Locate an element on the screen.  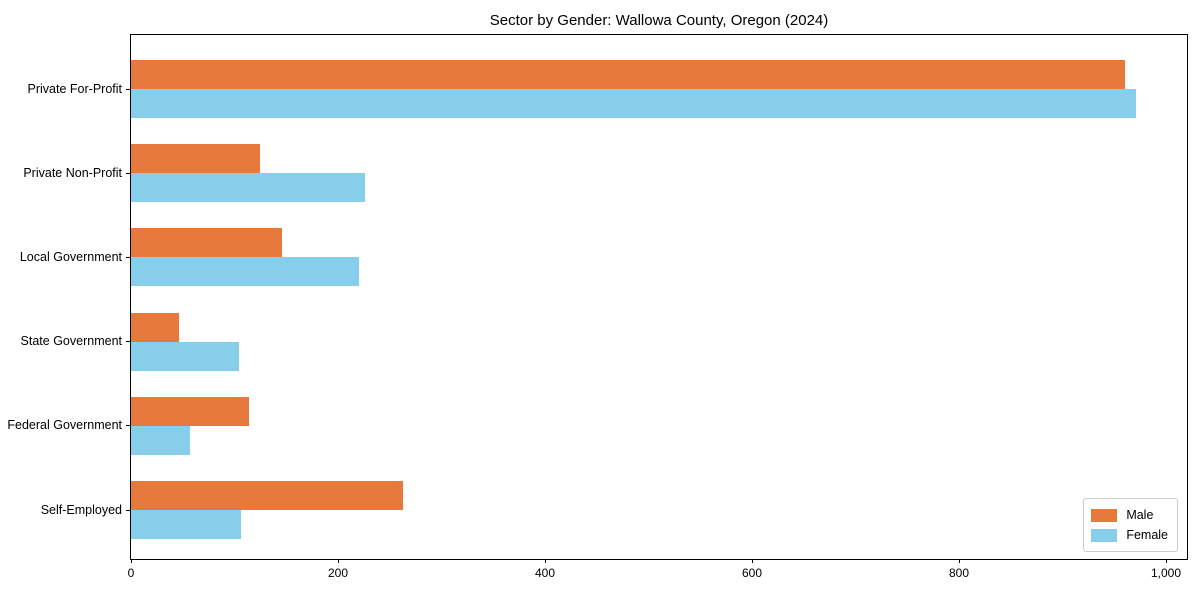
bar-female-federal-government is located at coordinates (160, 440).